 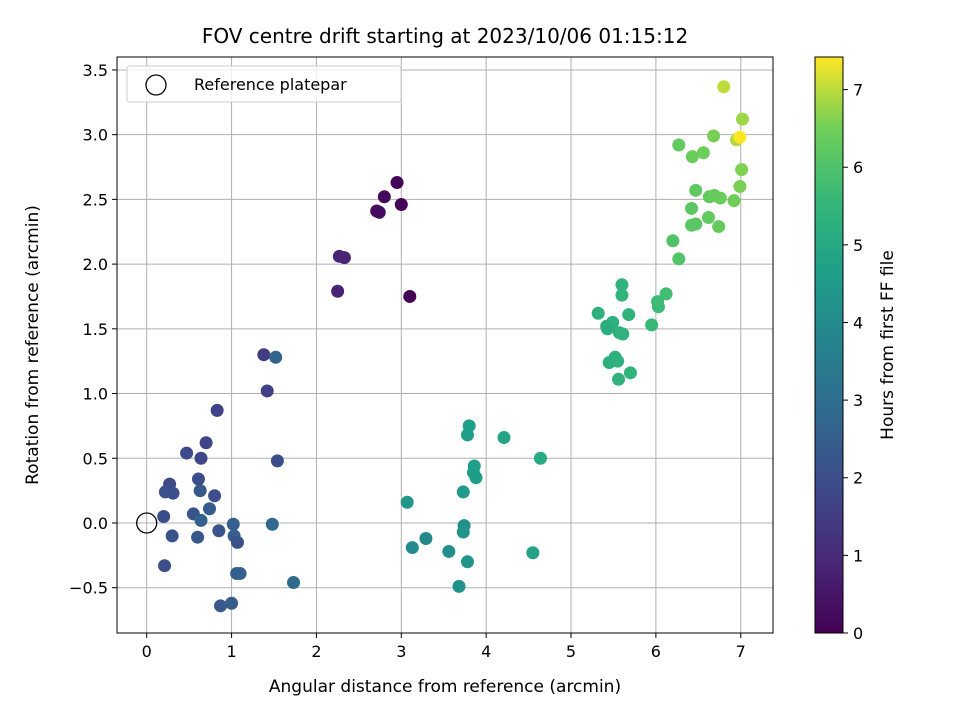 I want to click on colorbar-gradient, so click(x=829, y=345).